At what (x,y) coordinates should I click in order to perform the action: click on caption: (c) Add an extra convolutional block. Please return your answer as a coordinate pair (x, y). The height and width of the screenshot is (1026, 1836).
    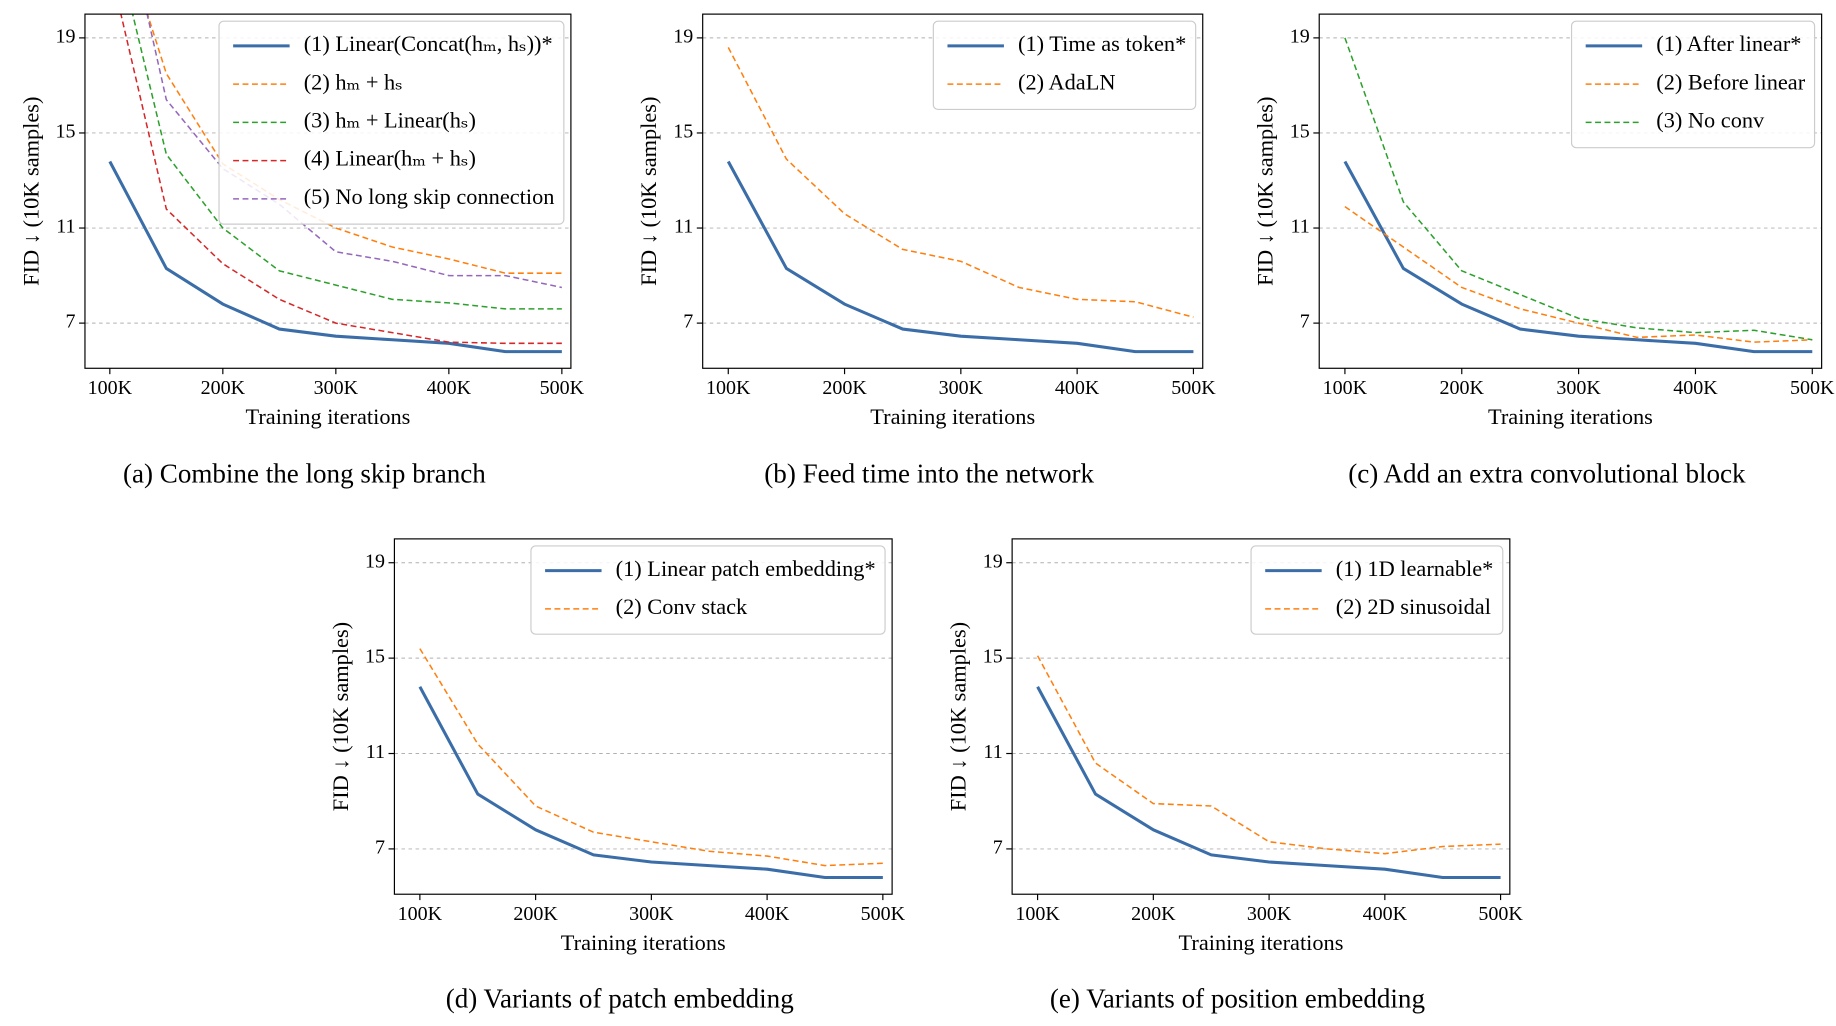
    Looking at the image, I should click on (1547, 474).